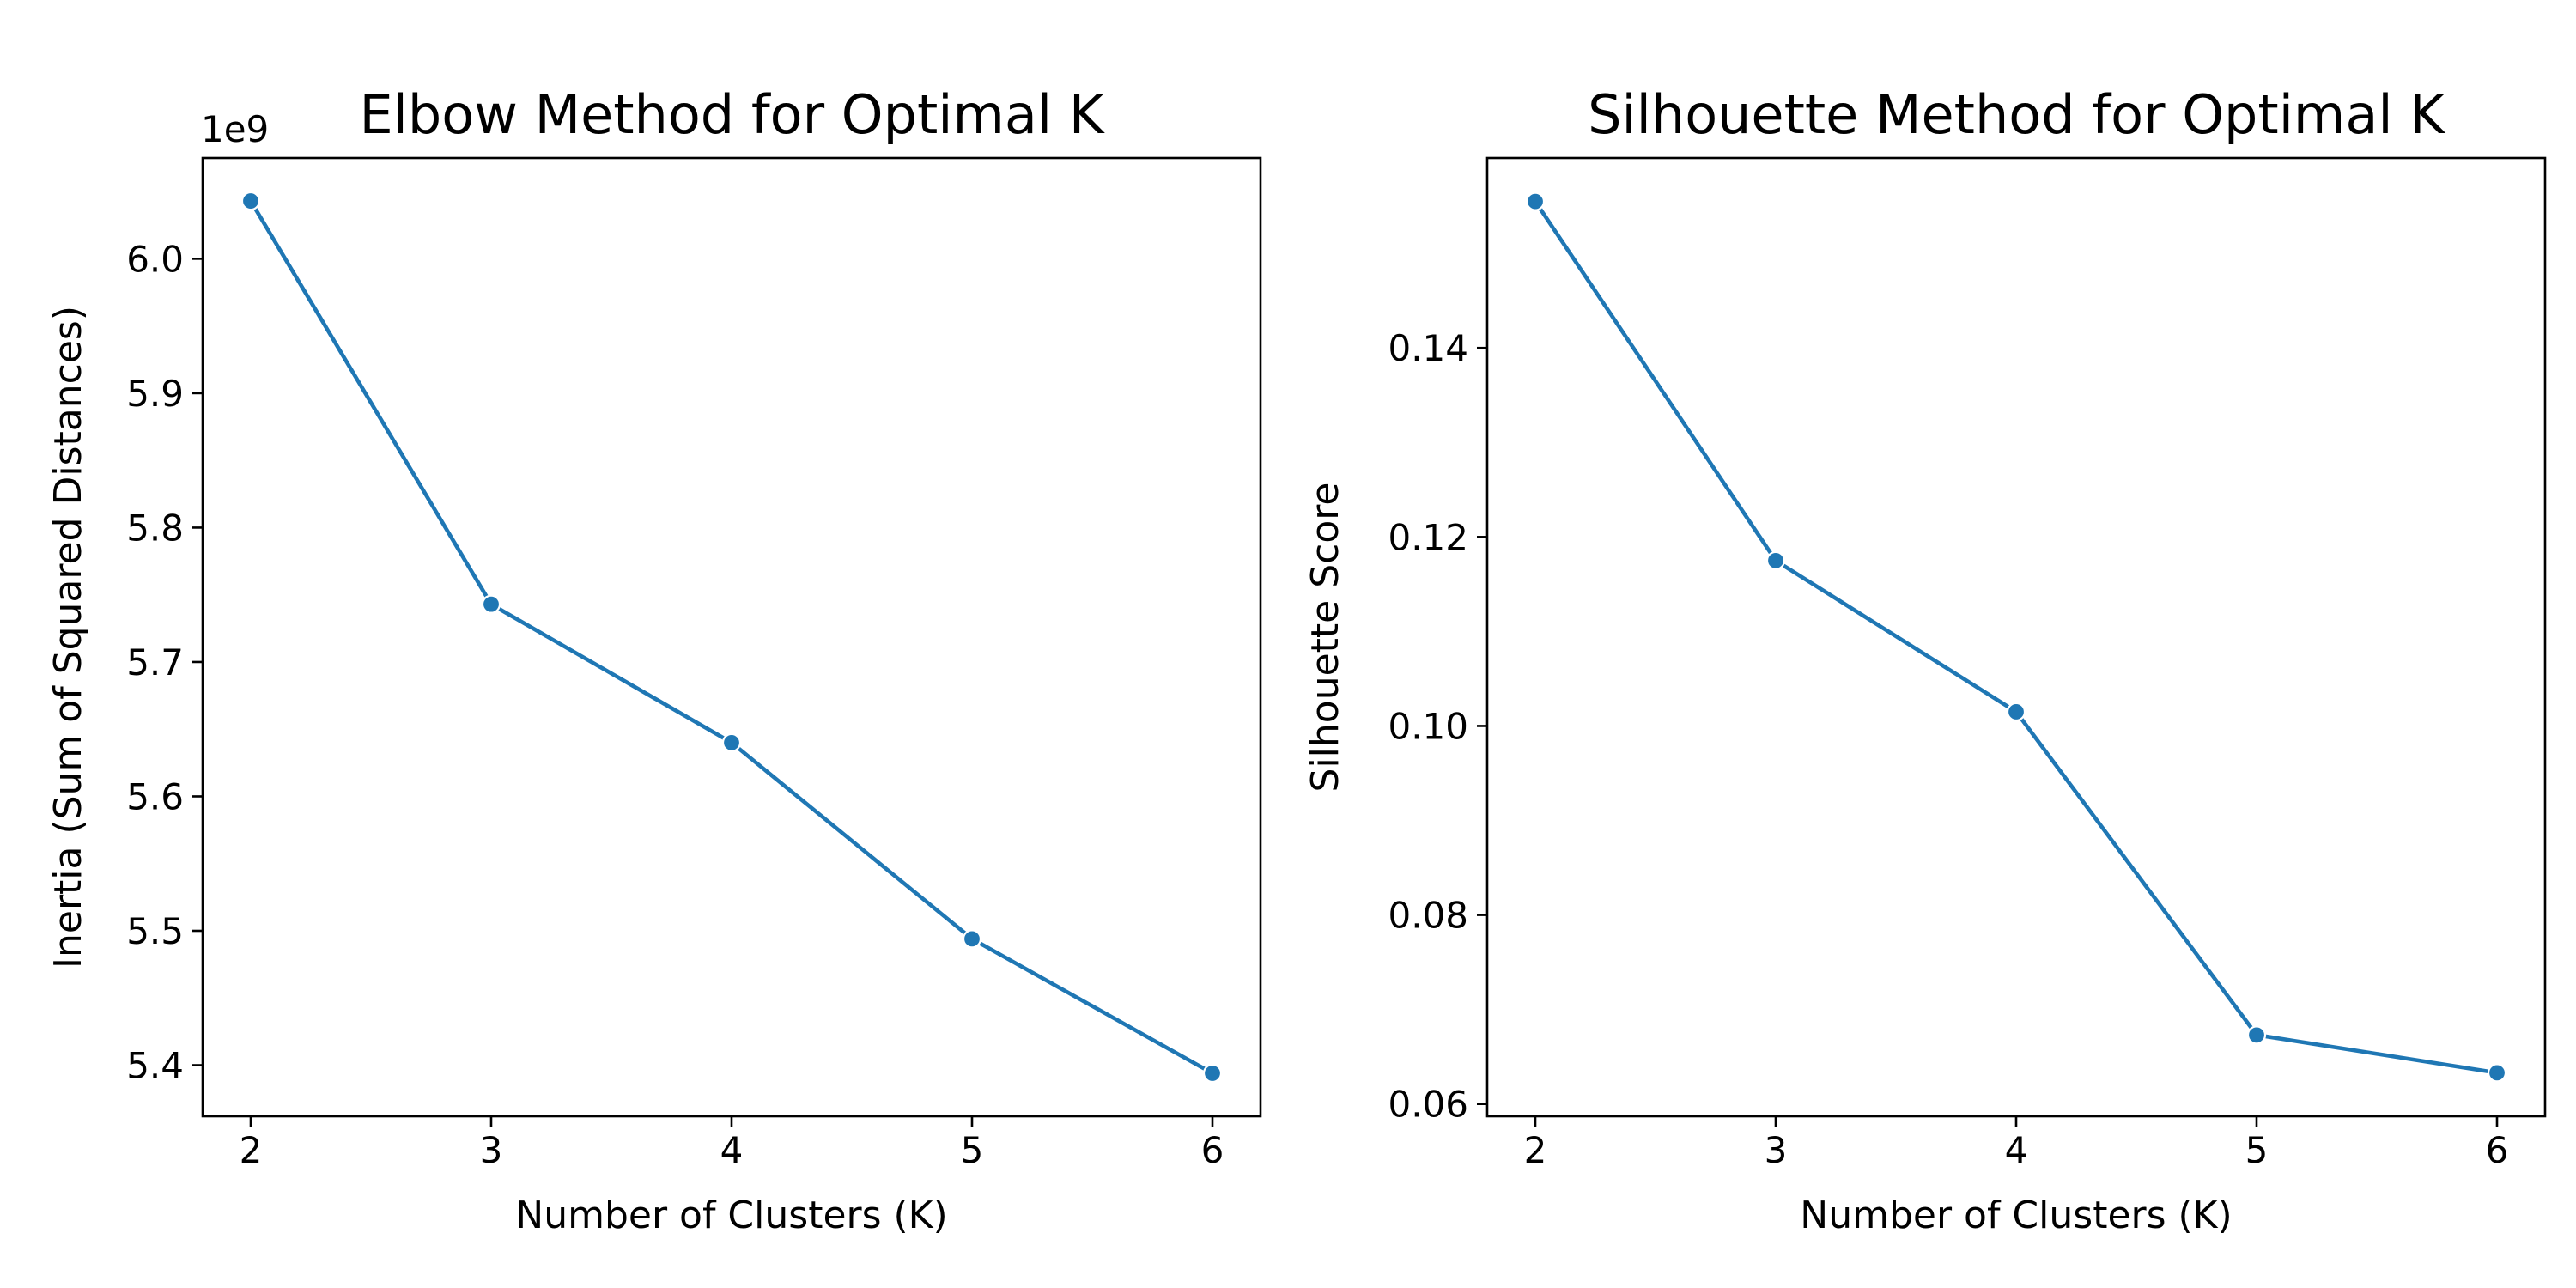  What do you see at coordinates (1428, 348) in the screenshot?
I see `silhouette-y-tick-label: 0.14` at bounding box center [1428, 348].